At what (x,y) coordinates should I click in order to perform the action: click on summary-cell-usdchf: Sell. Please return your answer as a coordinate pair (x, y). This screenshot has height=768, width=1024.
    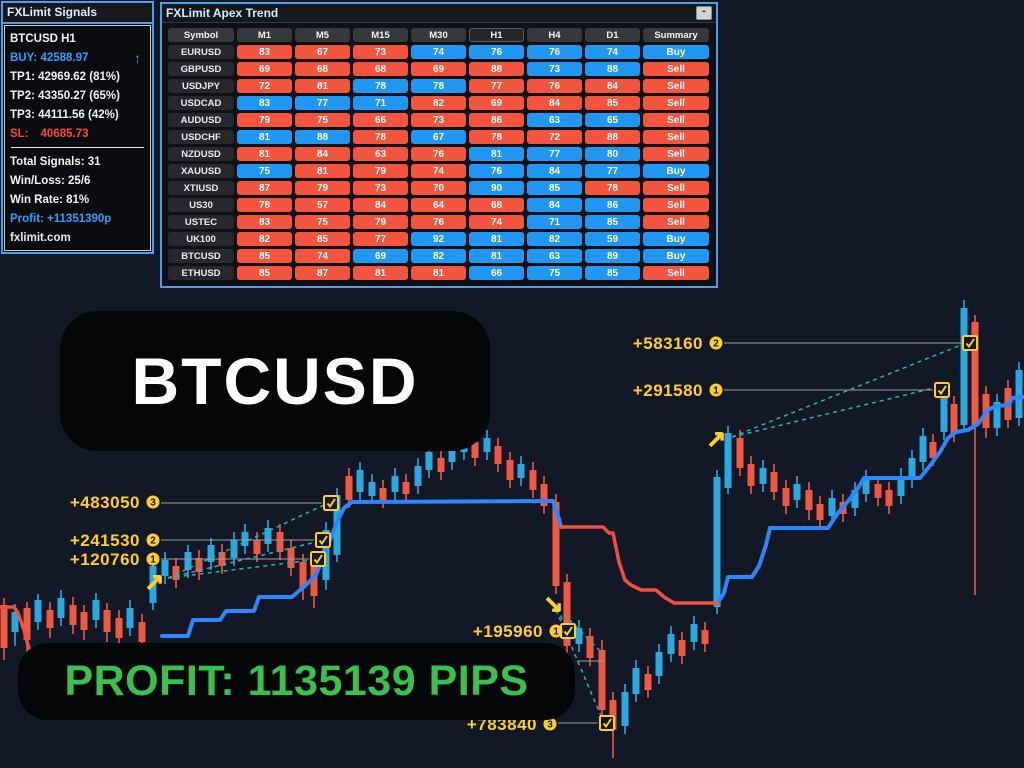
    Looking at the image, I should click on (676, 137).